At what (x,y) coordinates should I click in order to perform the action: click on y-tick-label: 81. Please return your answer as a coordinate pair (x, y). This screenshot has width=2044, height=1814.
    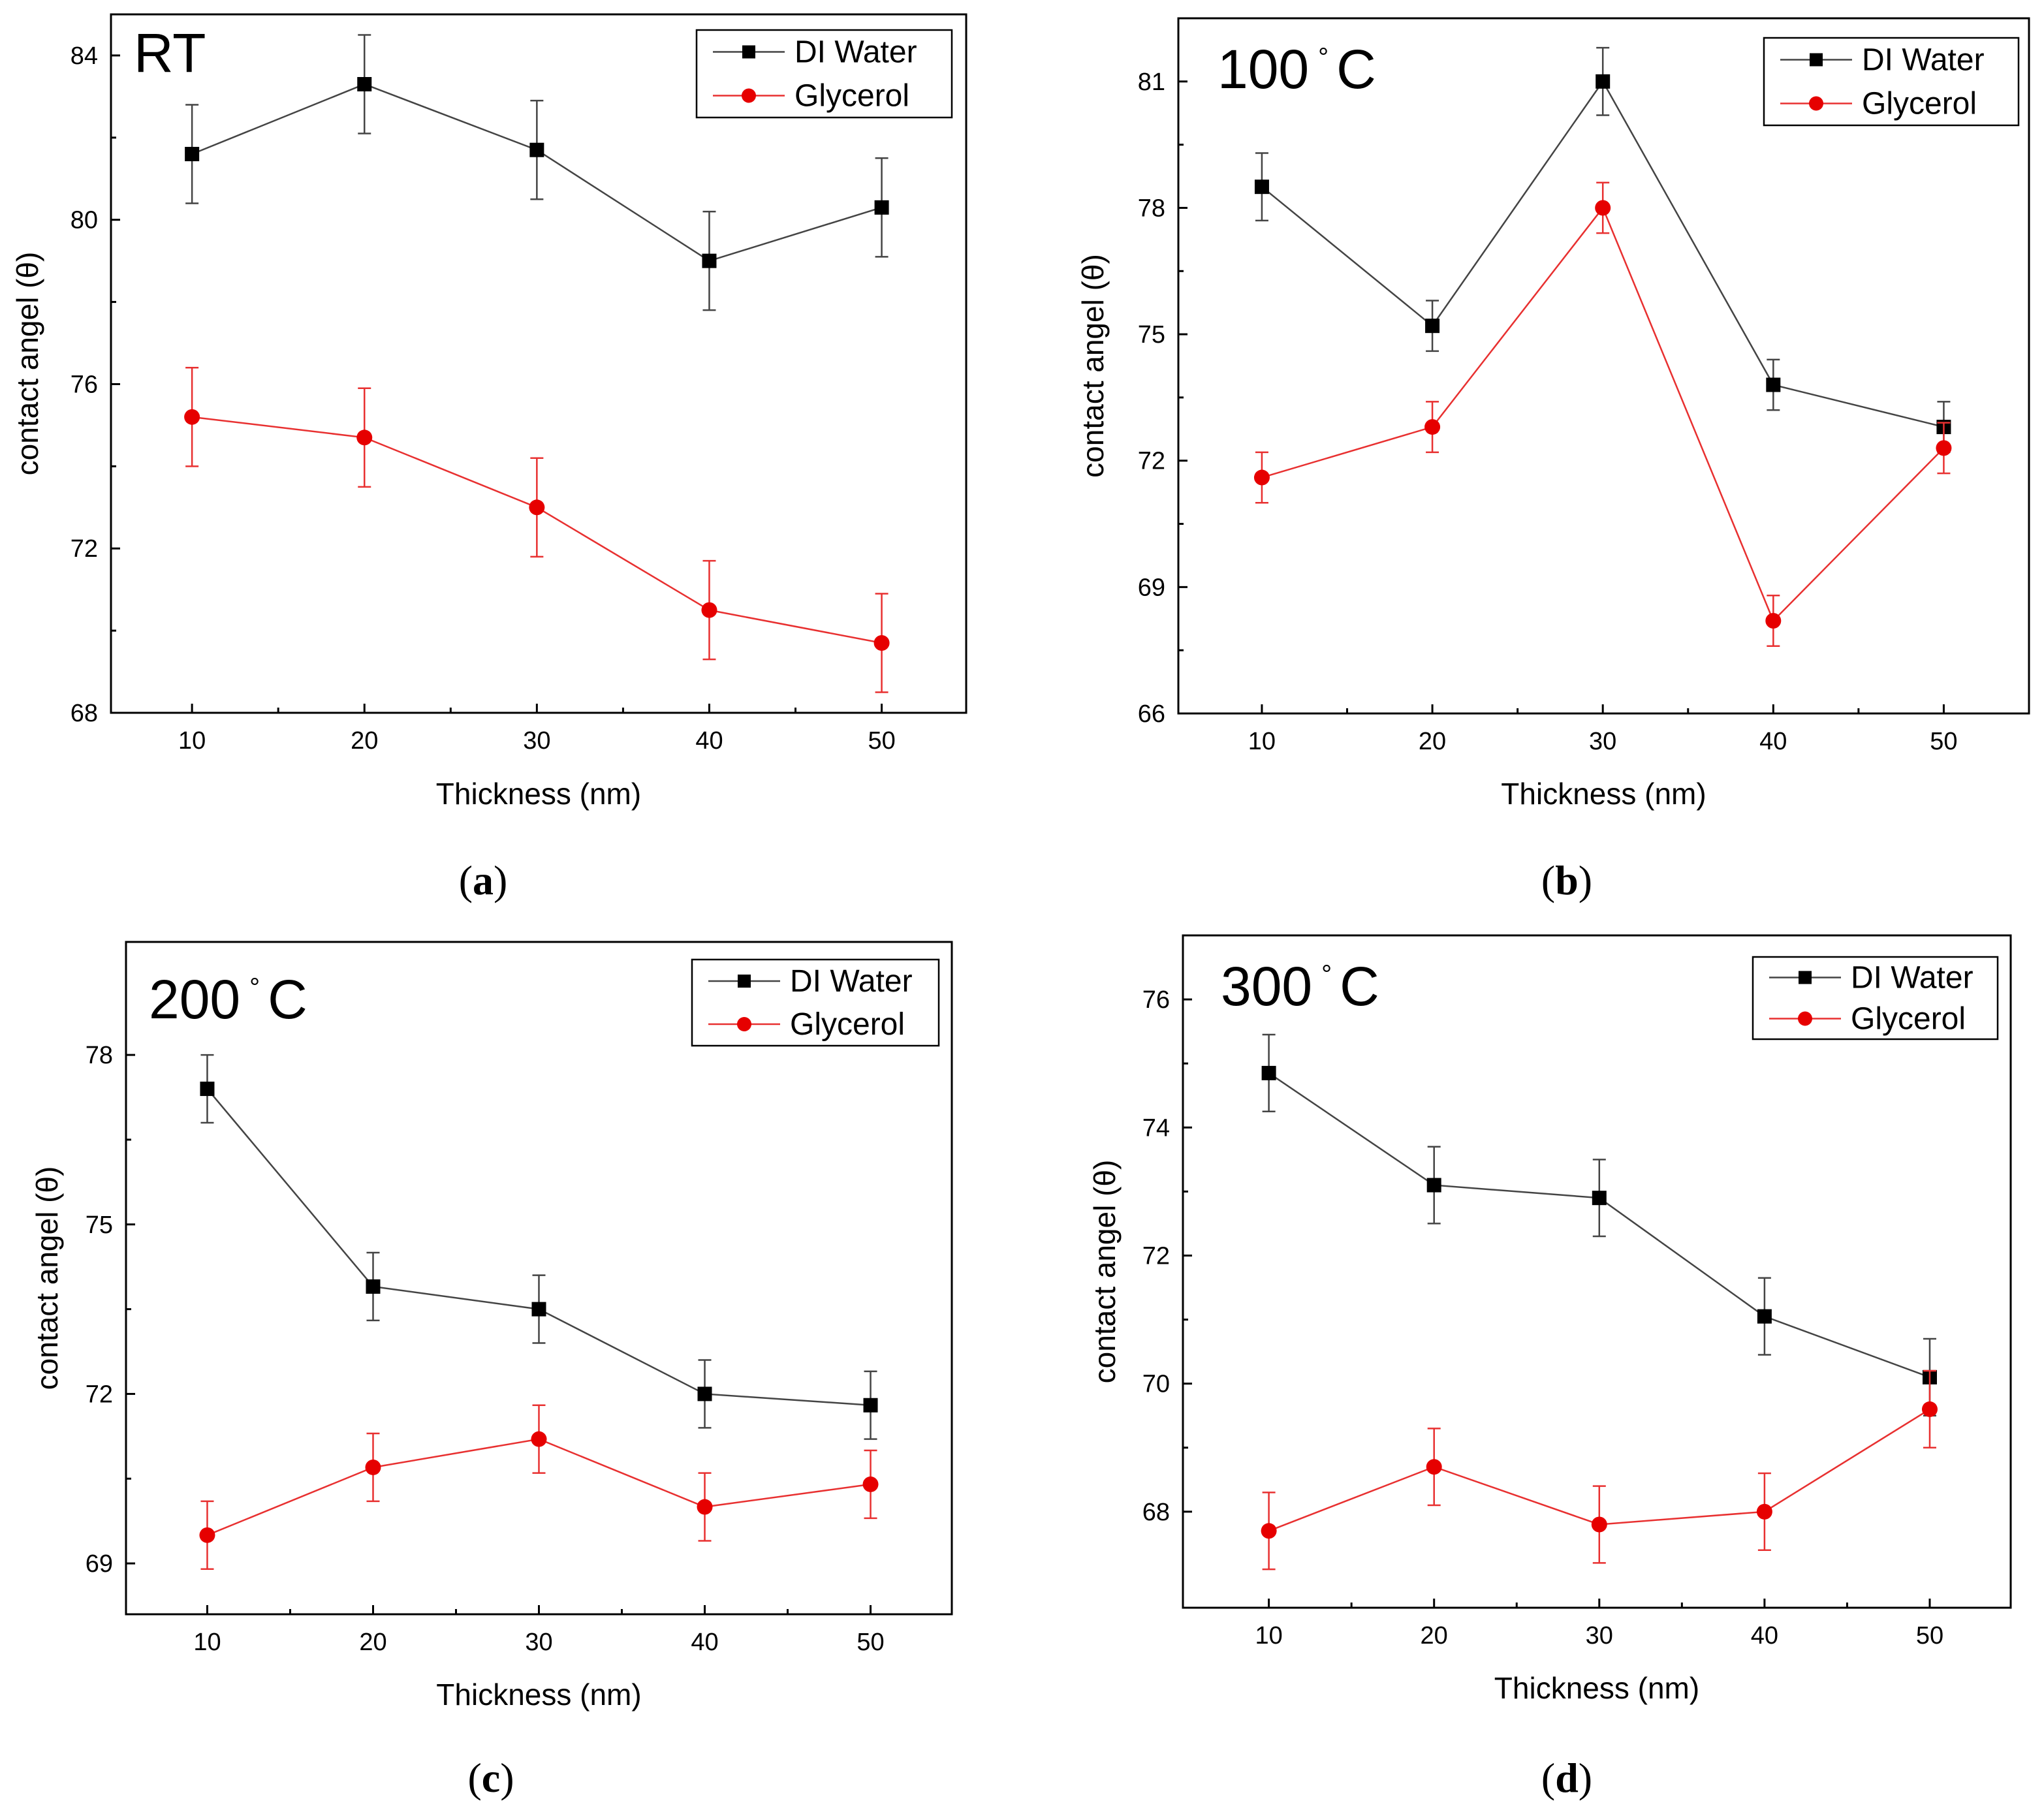
    Looking at the image, I should click on (1151, 82).